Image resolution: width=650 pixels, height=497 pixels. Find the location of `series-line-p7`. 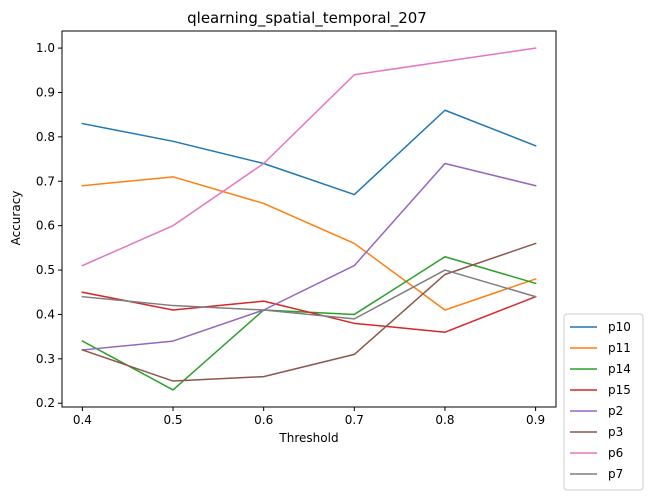

series-line-p7 is located at coordinates (309, 294).